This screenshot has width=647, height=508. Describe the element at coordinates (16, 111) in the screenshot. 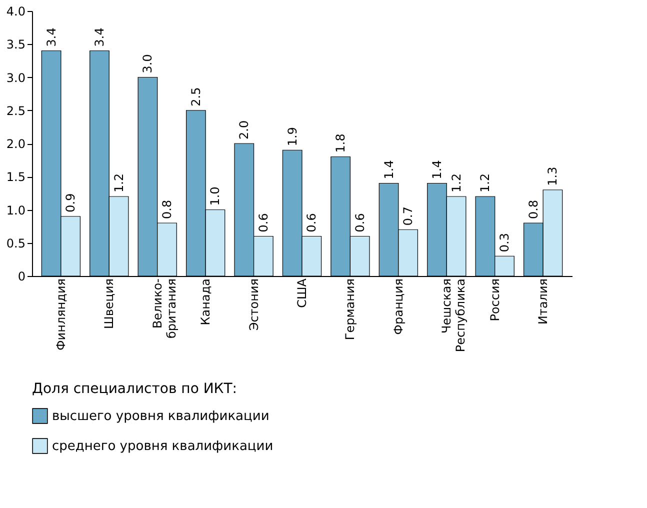

I see `y-tick-label: 2.5` at that location.